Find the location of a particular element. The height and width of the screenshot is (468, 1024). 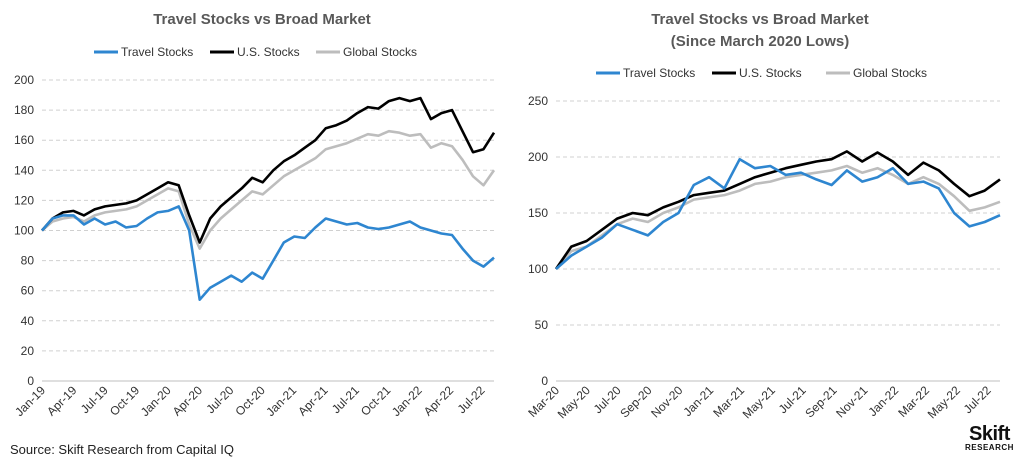

chart-left-y-tick-label: 200 is located at coordinates (24, 80).